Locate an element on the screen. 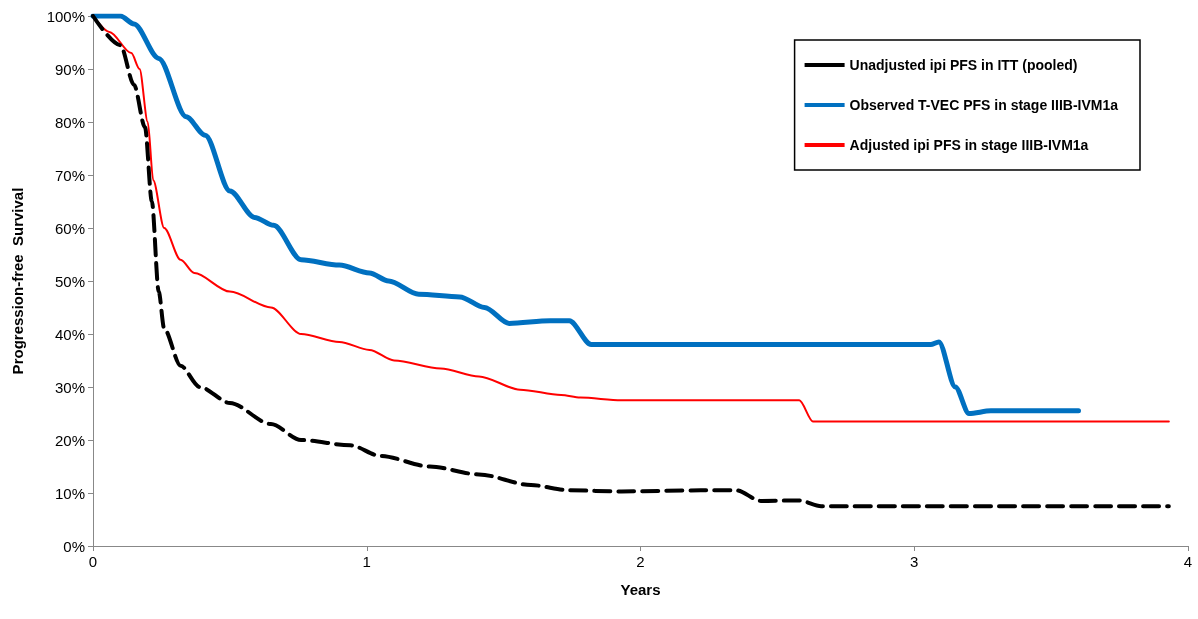 This screenshot has width=1198, height=619. y-tick-label: 70% is located at coordinates (69, 175).